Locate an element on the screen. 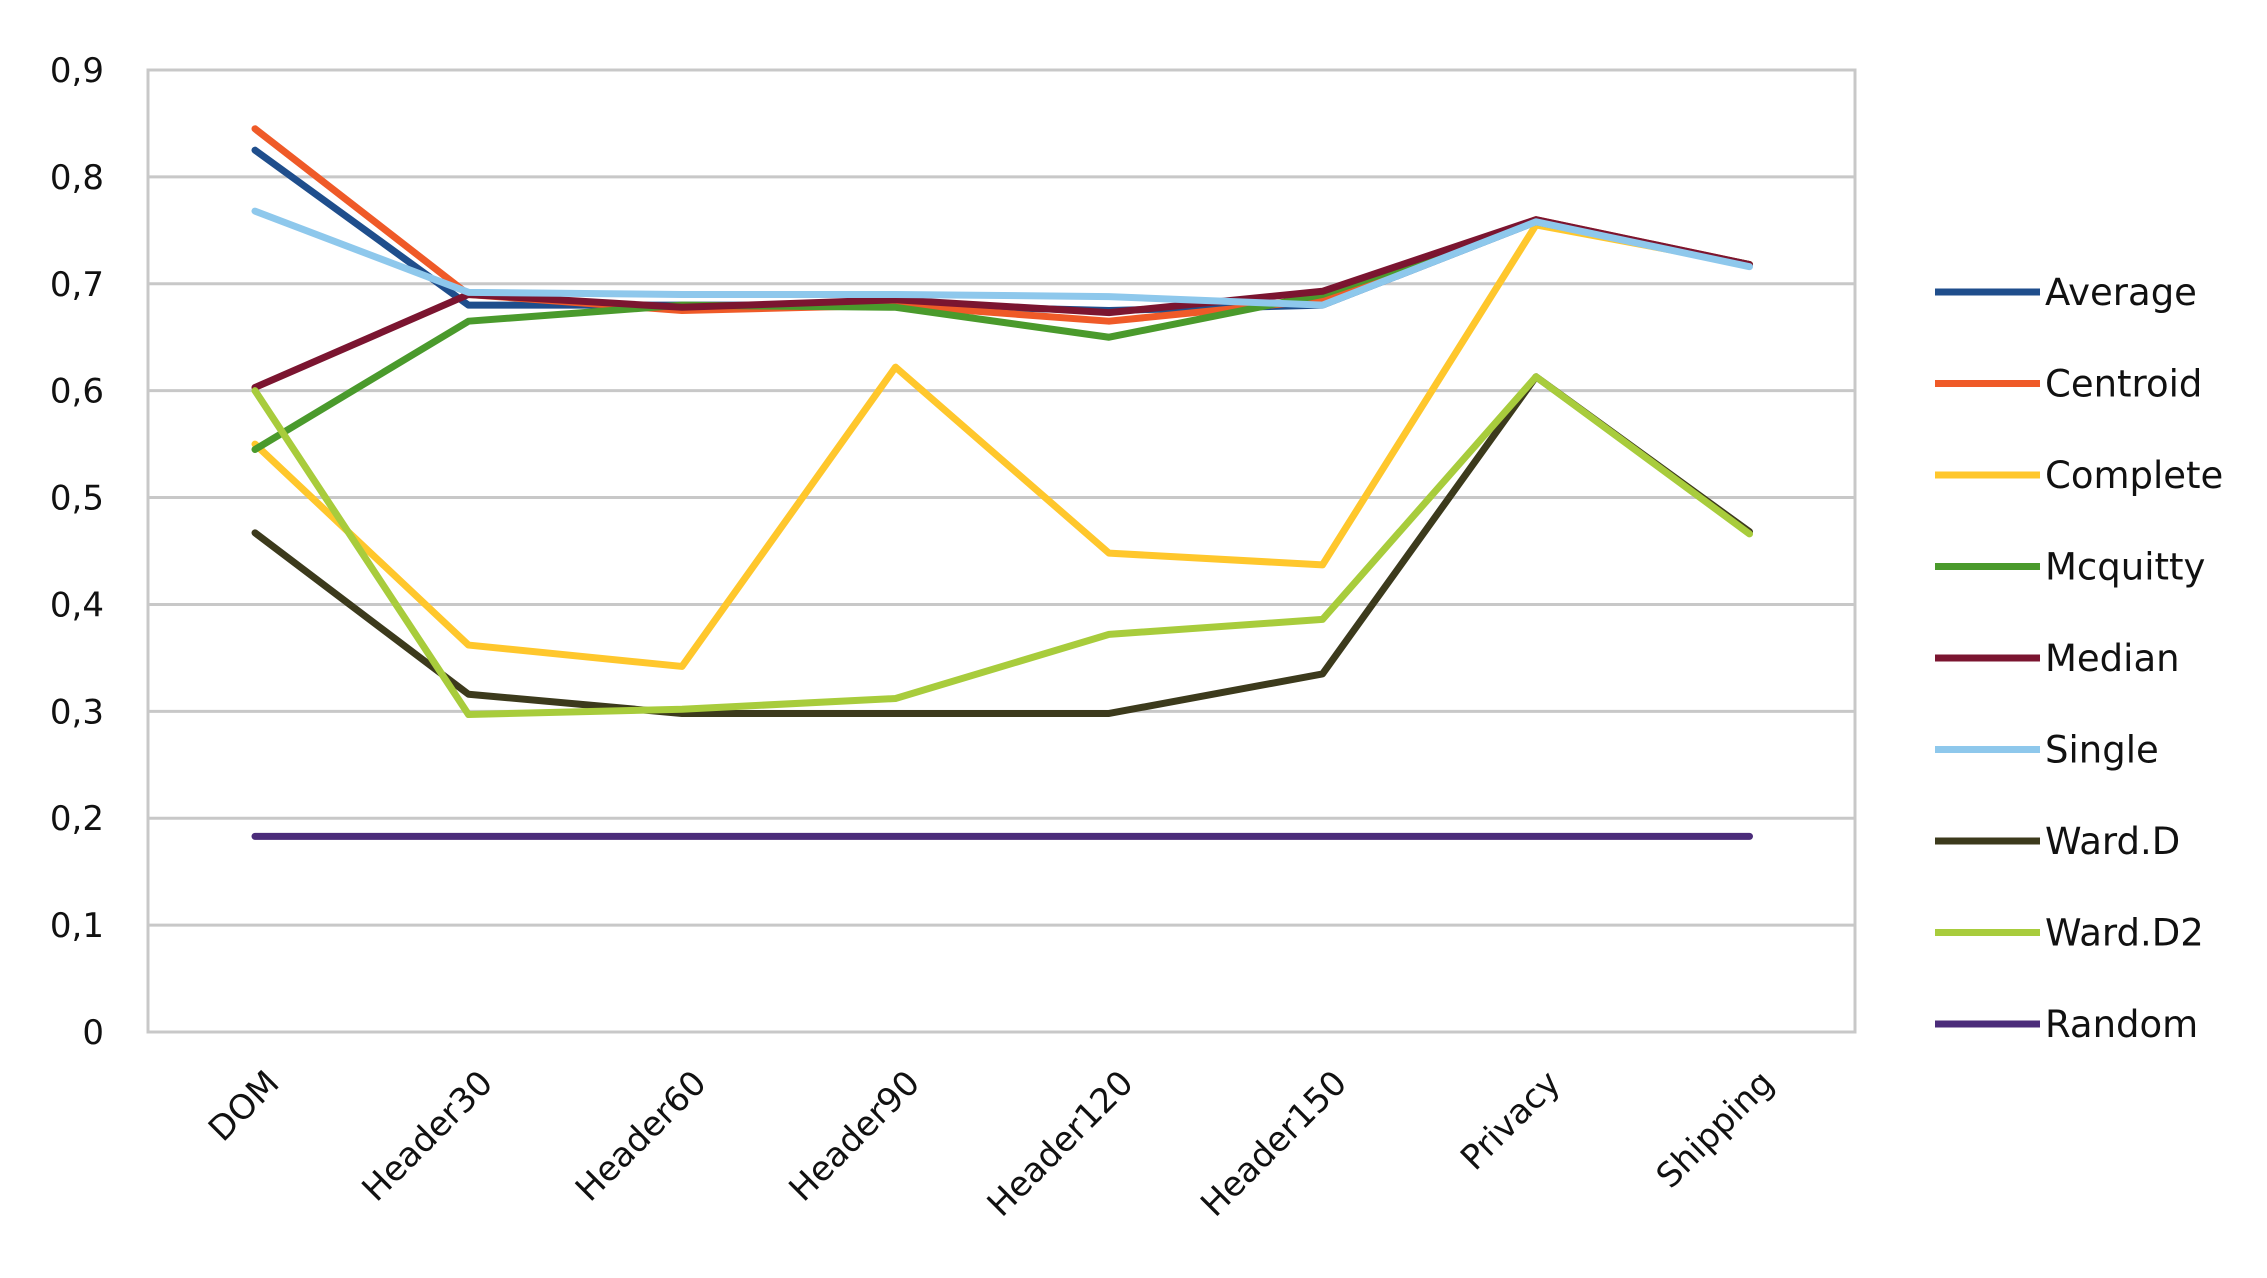 Image resolution: width=2267 pixels, height=1278 pixels. y-tick-label: 0,1 is located at coordinates (77, 926).